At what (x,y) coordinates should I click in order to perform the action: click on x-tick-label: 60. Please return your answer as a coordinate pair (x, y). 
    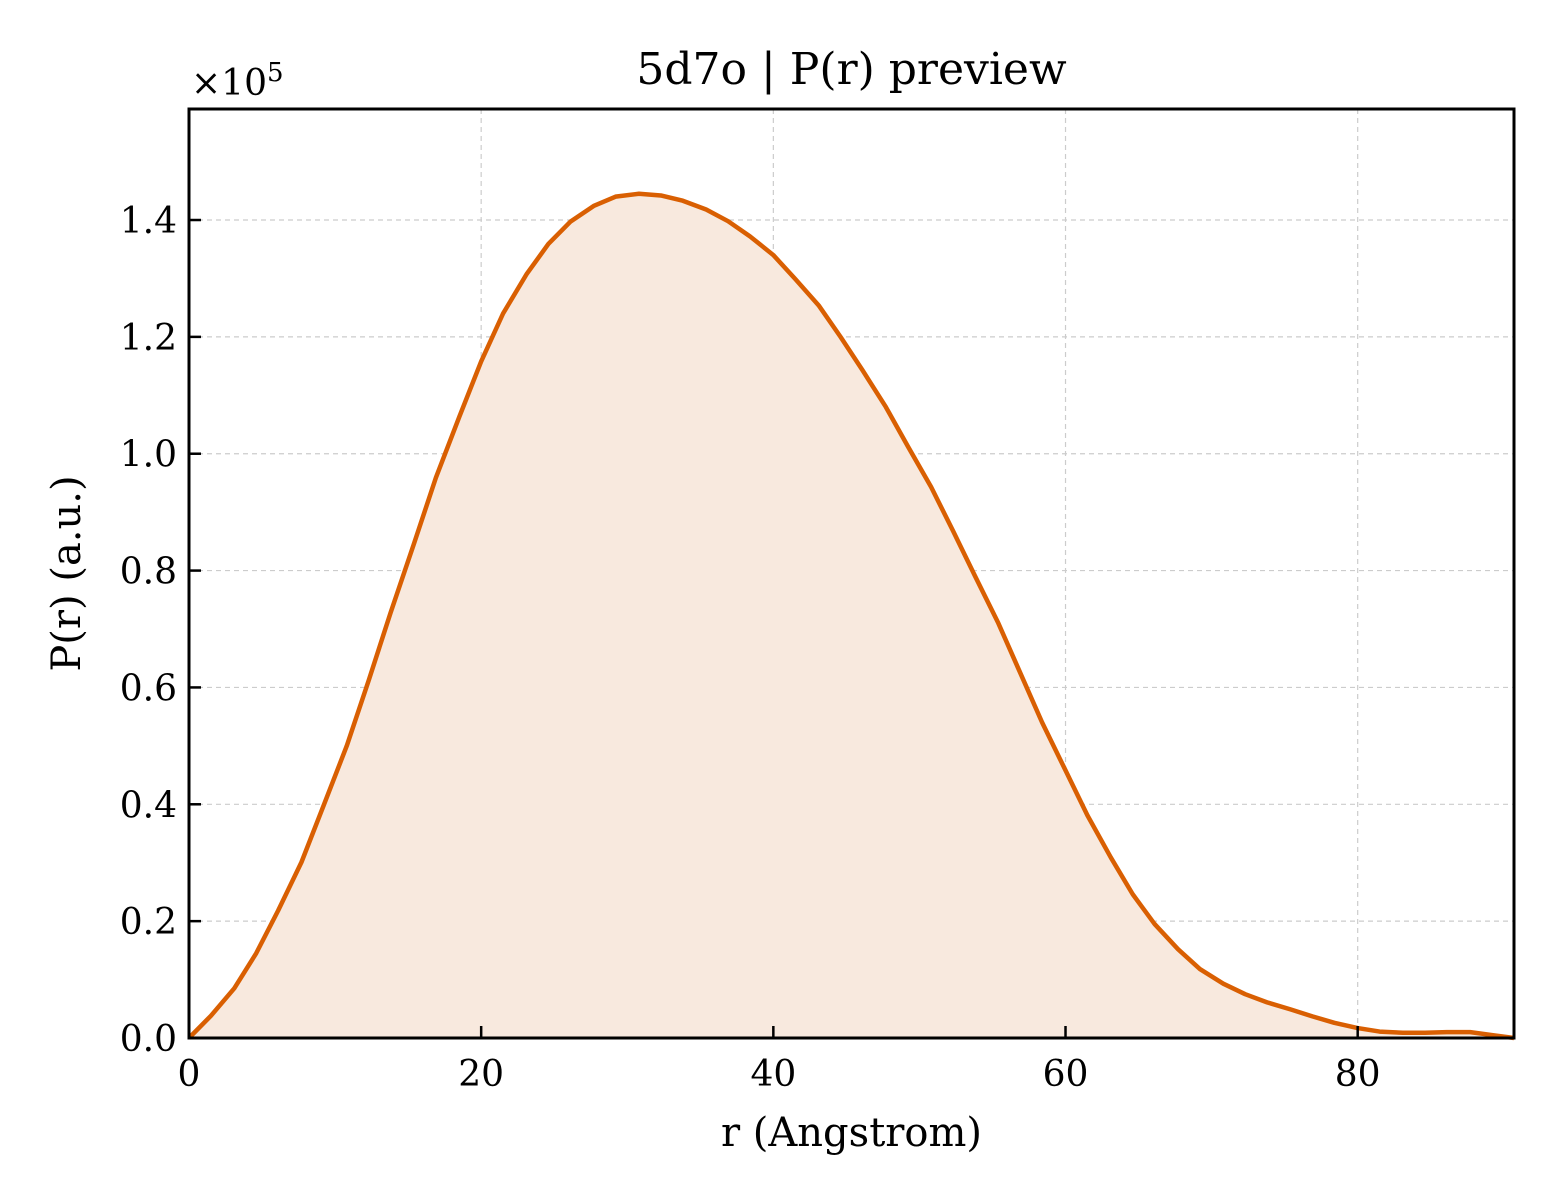
    Looking at the image, I should click on (1066, 1074).